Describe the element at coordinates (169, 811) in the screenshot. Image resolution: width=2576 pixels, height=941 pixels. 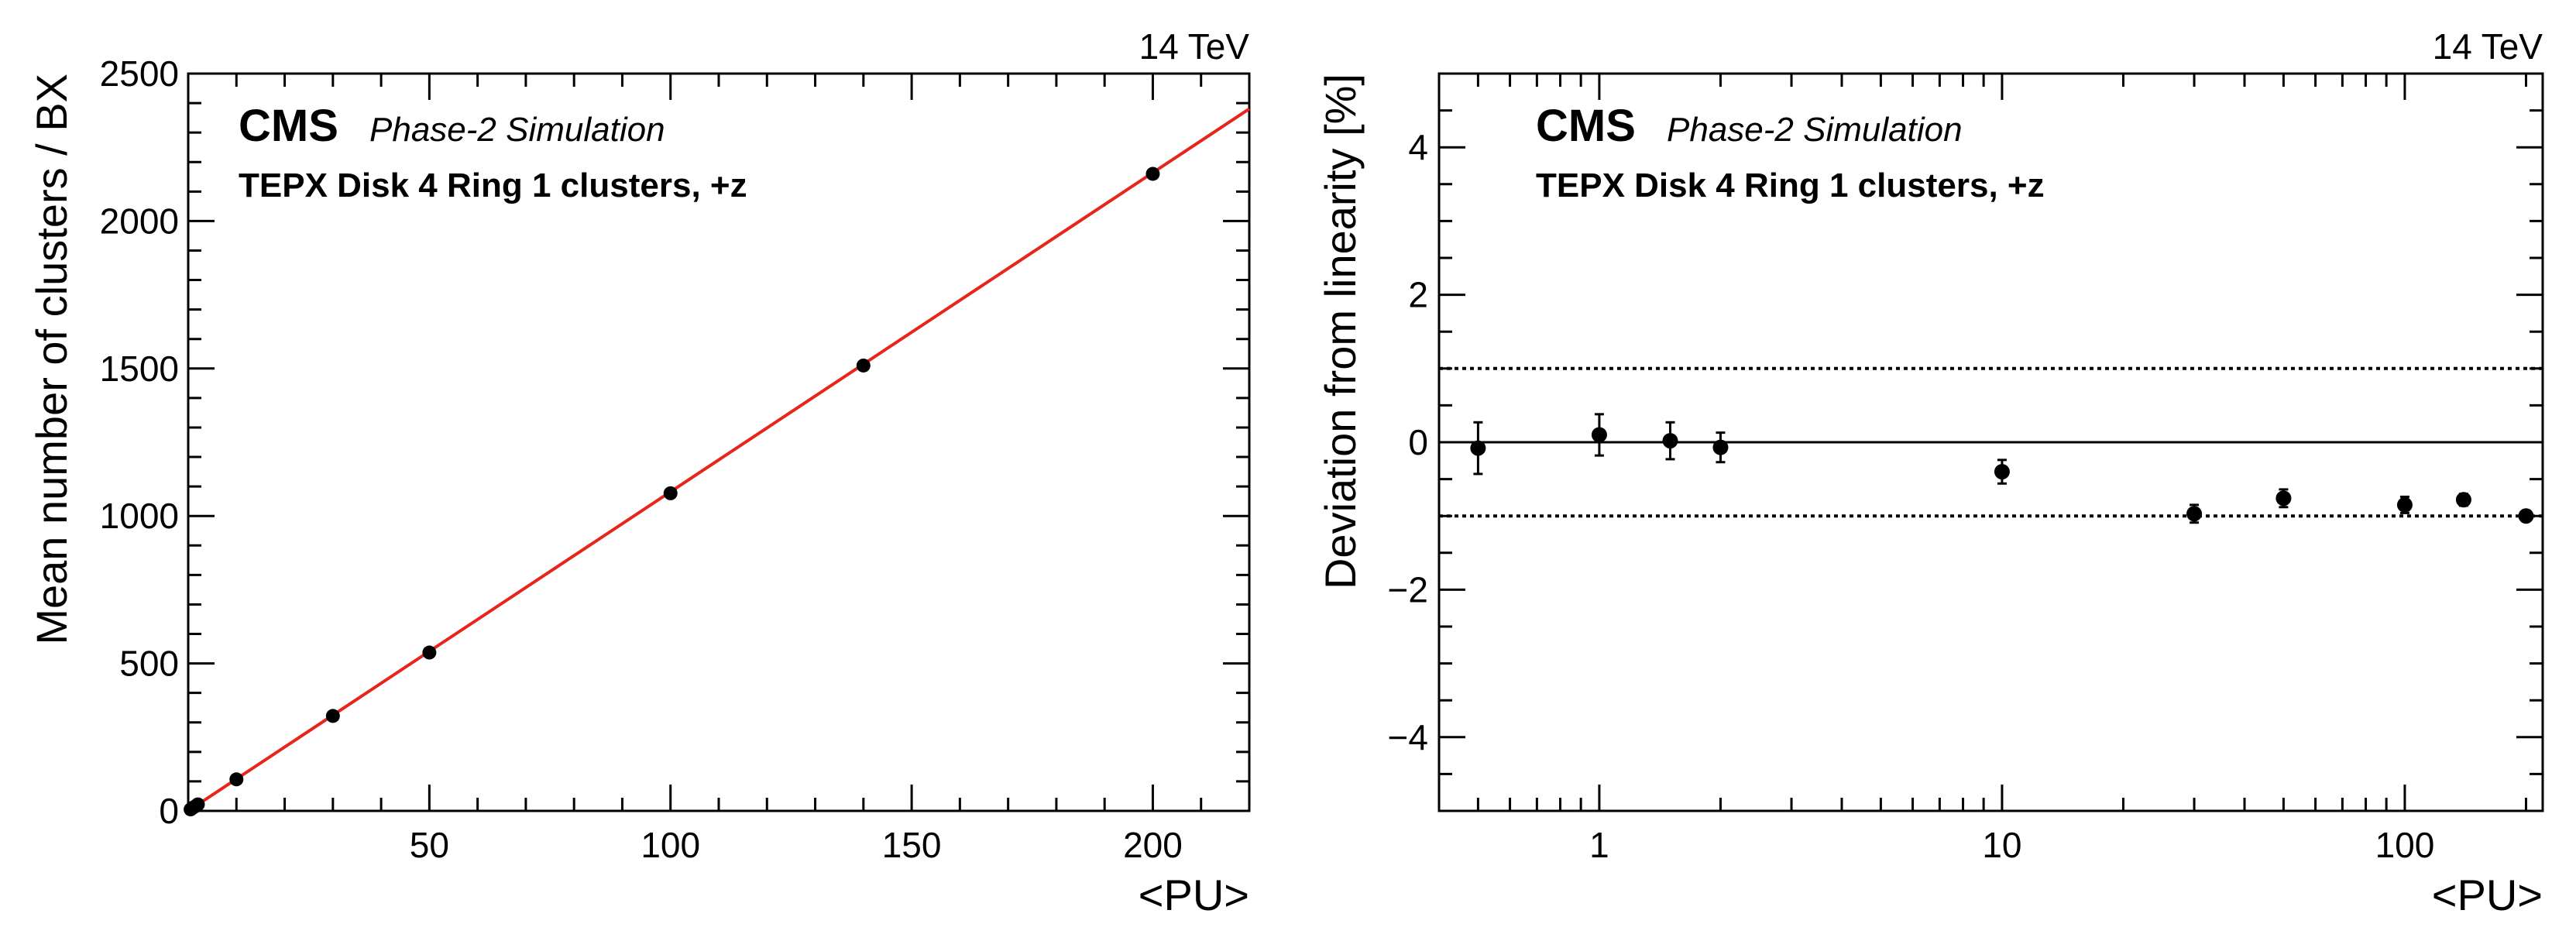
I see `left-y-tick-label: 0` at that location.